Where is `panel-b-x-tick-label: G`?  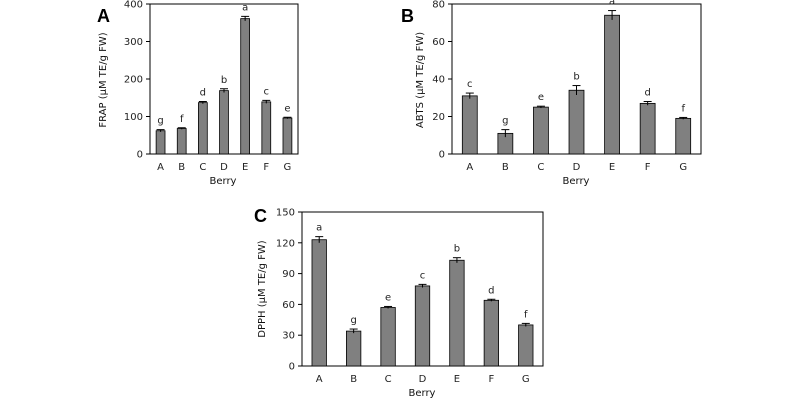 panel-b-x-tick-label: G is located at coordinates (683, 167).